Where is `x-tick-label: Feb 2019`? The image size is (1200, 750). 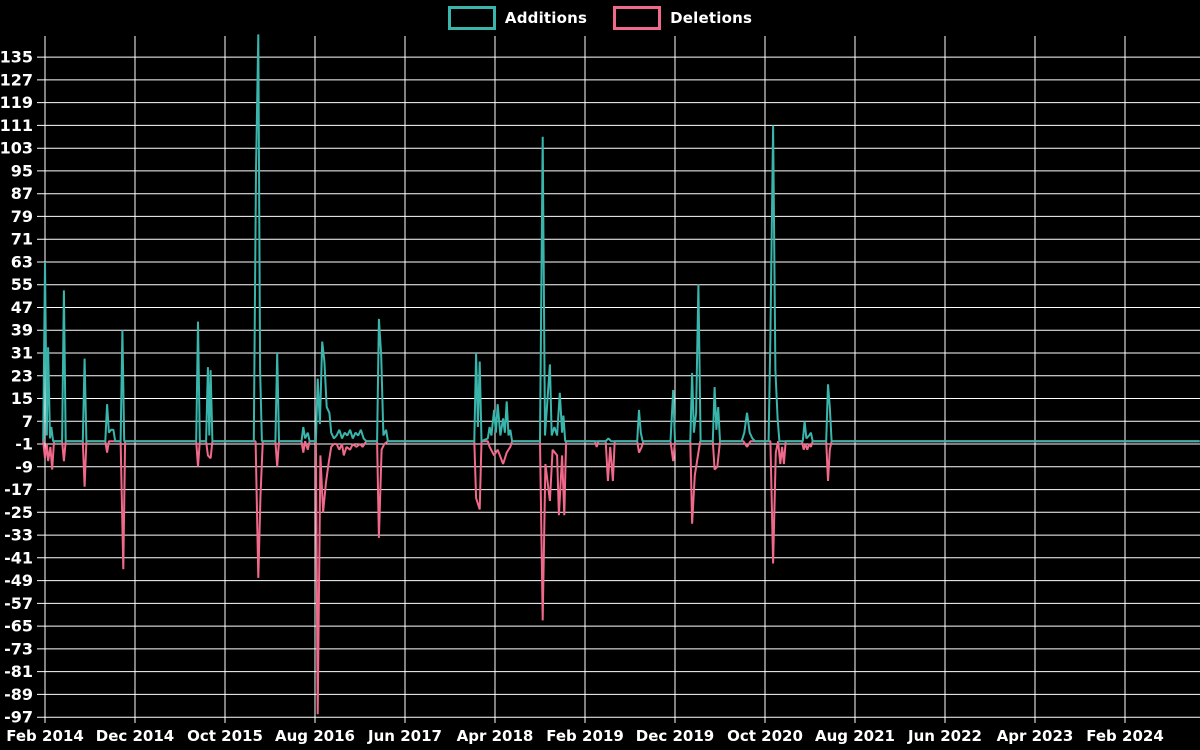
x-tick-label: Feb 2019 is located at coordinates (585, 736).